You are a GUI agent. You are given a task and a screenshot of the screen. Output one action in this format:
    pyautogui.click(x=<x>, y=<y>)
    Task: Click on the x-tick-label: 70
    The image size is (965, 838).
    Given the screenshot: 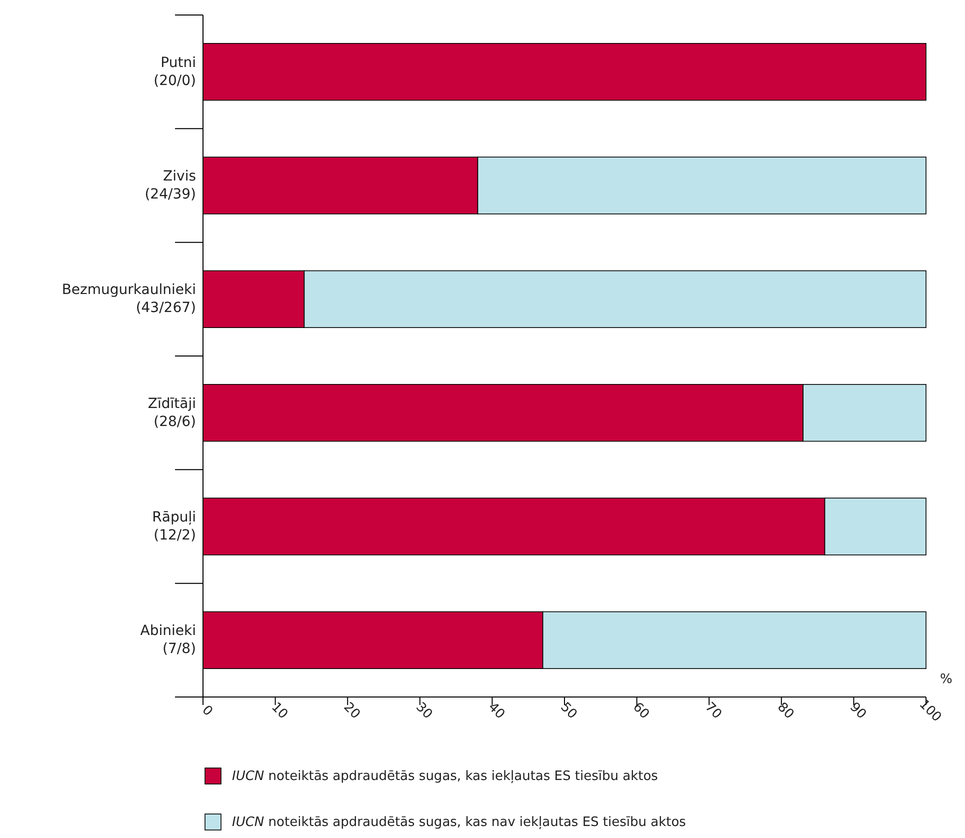 What is the action you would take?
    pyautogui.click(x=713, y=711)
    